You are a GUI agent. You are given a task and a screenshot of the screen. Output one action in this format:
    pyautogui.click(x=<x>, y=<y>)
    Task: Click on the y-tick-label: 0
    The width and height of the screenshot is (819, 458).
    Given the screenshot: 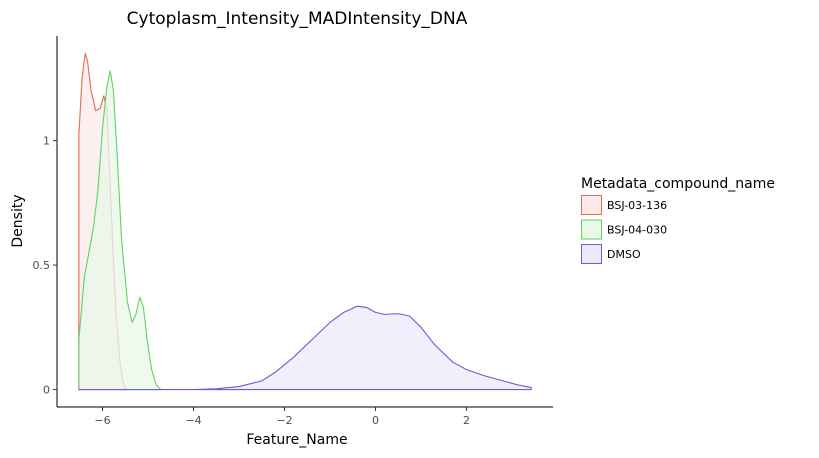 What is the action you would take?
    pyautogui.click(x=46, y=390)
    